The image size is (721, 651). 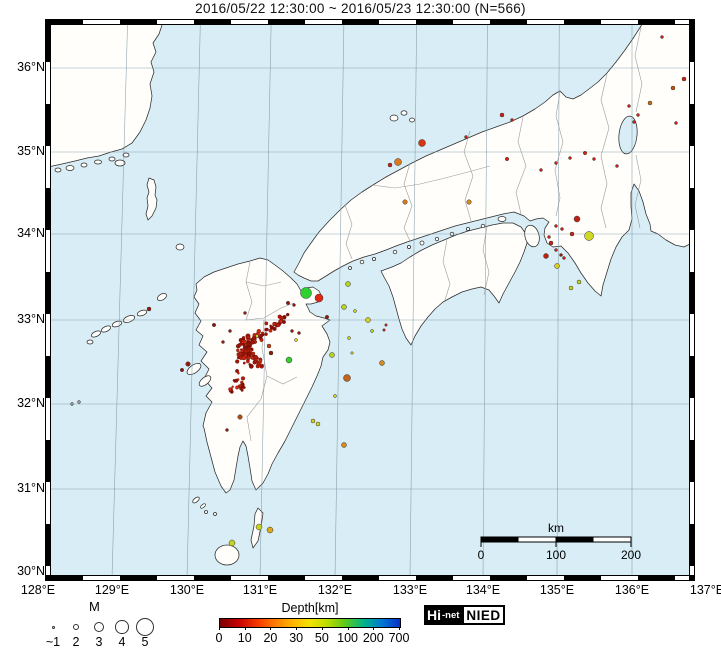 I want to click on nied-logo-text: NIED, so click(x=483, y=615).